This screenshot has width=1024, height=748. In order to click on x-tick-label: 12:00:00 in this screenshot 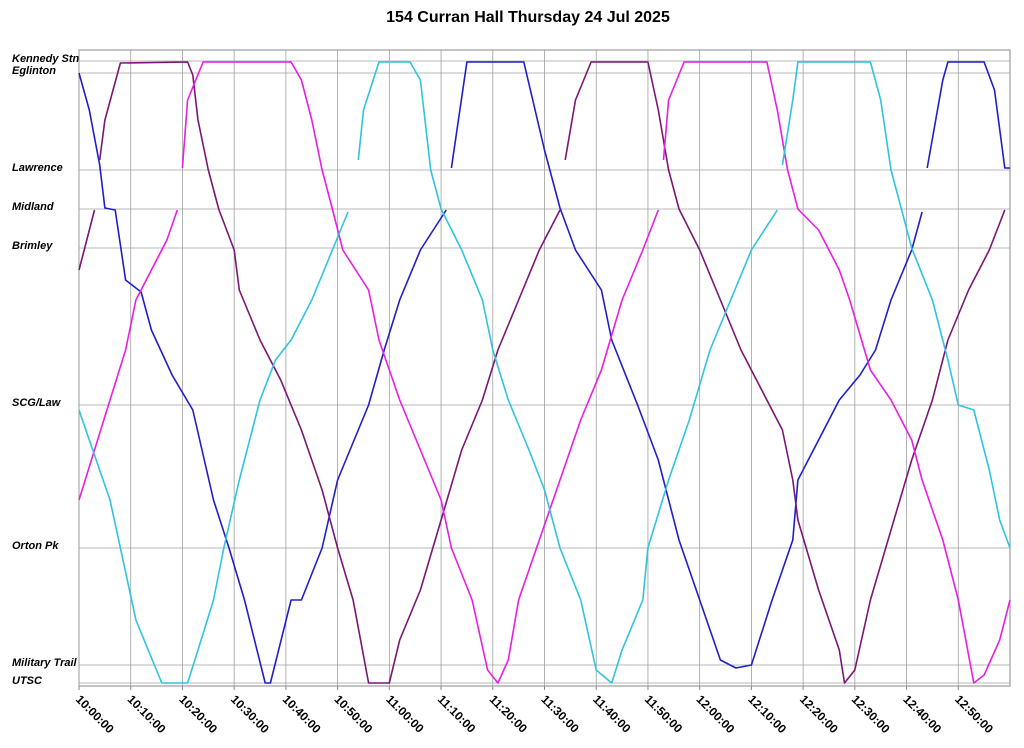, I will do `click(716, 714)`.